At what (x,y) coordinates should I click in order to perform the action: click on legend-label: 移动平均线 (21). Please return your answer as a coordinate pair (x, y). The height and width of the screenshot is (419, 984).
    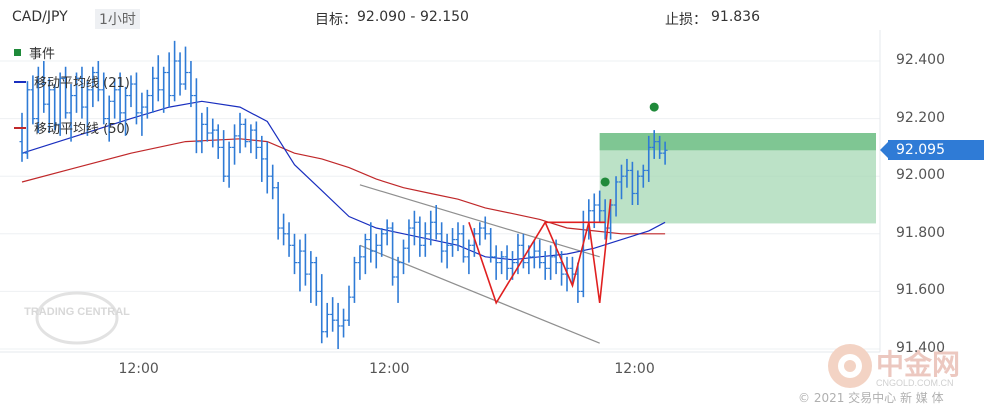
    Looking at the image, I should click on (82, 83).